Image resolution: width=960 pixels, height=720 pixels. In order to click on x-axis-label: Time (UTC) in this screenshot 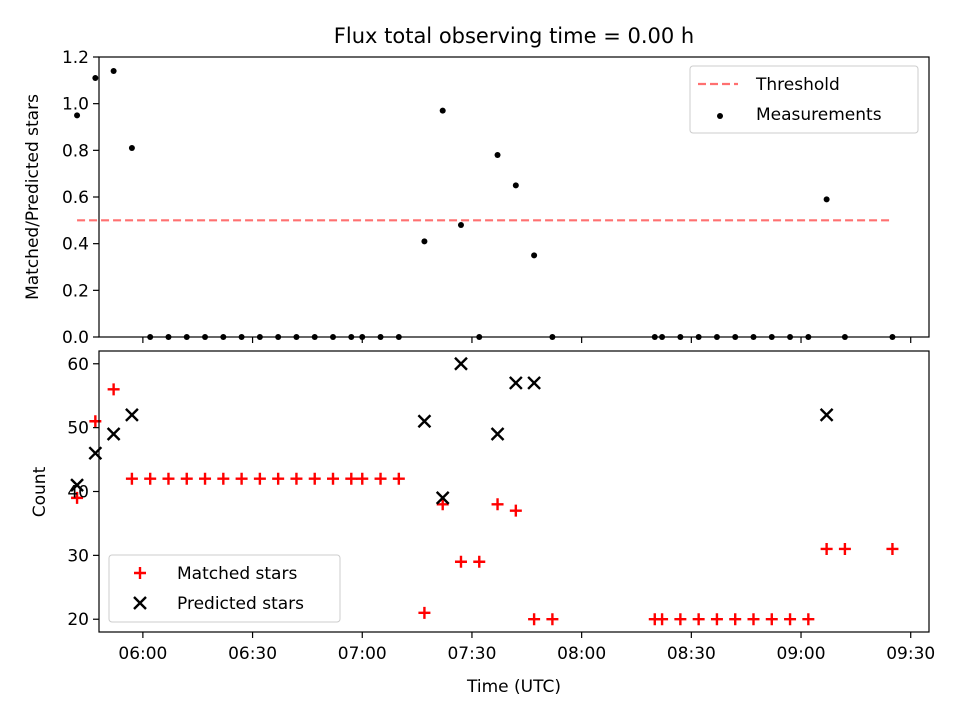, I will do `click(513, 687)`.